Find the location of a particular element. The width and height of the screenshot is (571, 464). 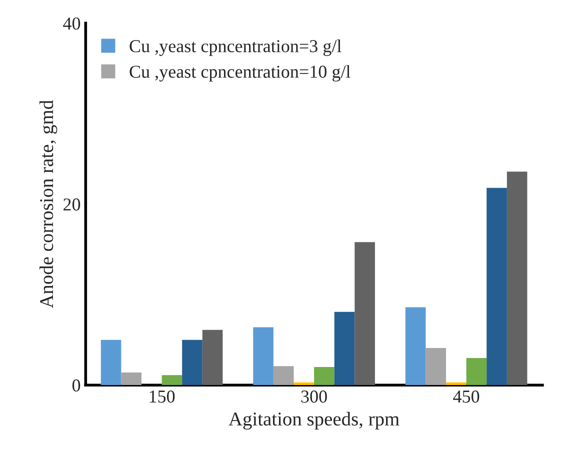

x-axis-title: Agitation speeds, rpm is located at coordinates (314, 421).